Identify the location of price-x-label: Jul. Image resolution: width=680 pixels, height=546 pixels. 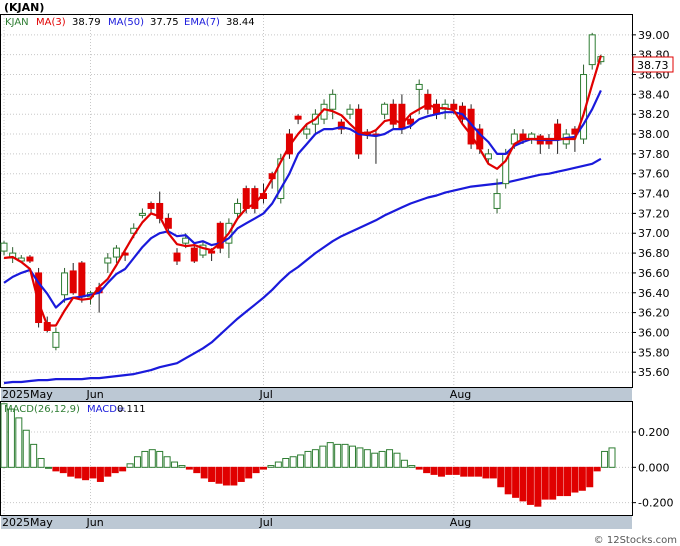
(266, 394).